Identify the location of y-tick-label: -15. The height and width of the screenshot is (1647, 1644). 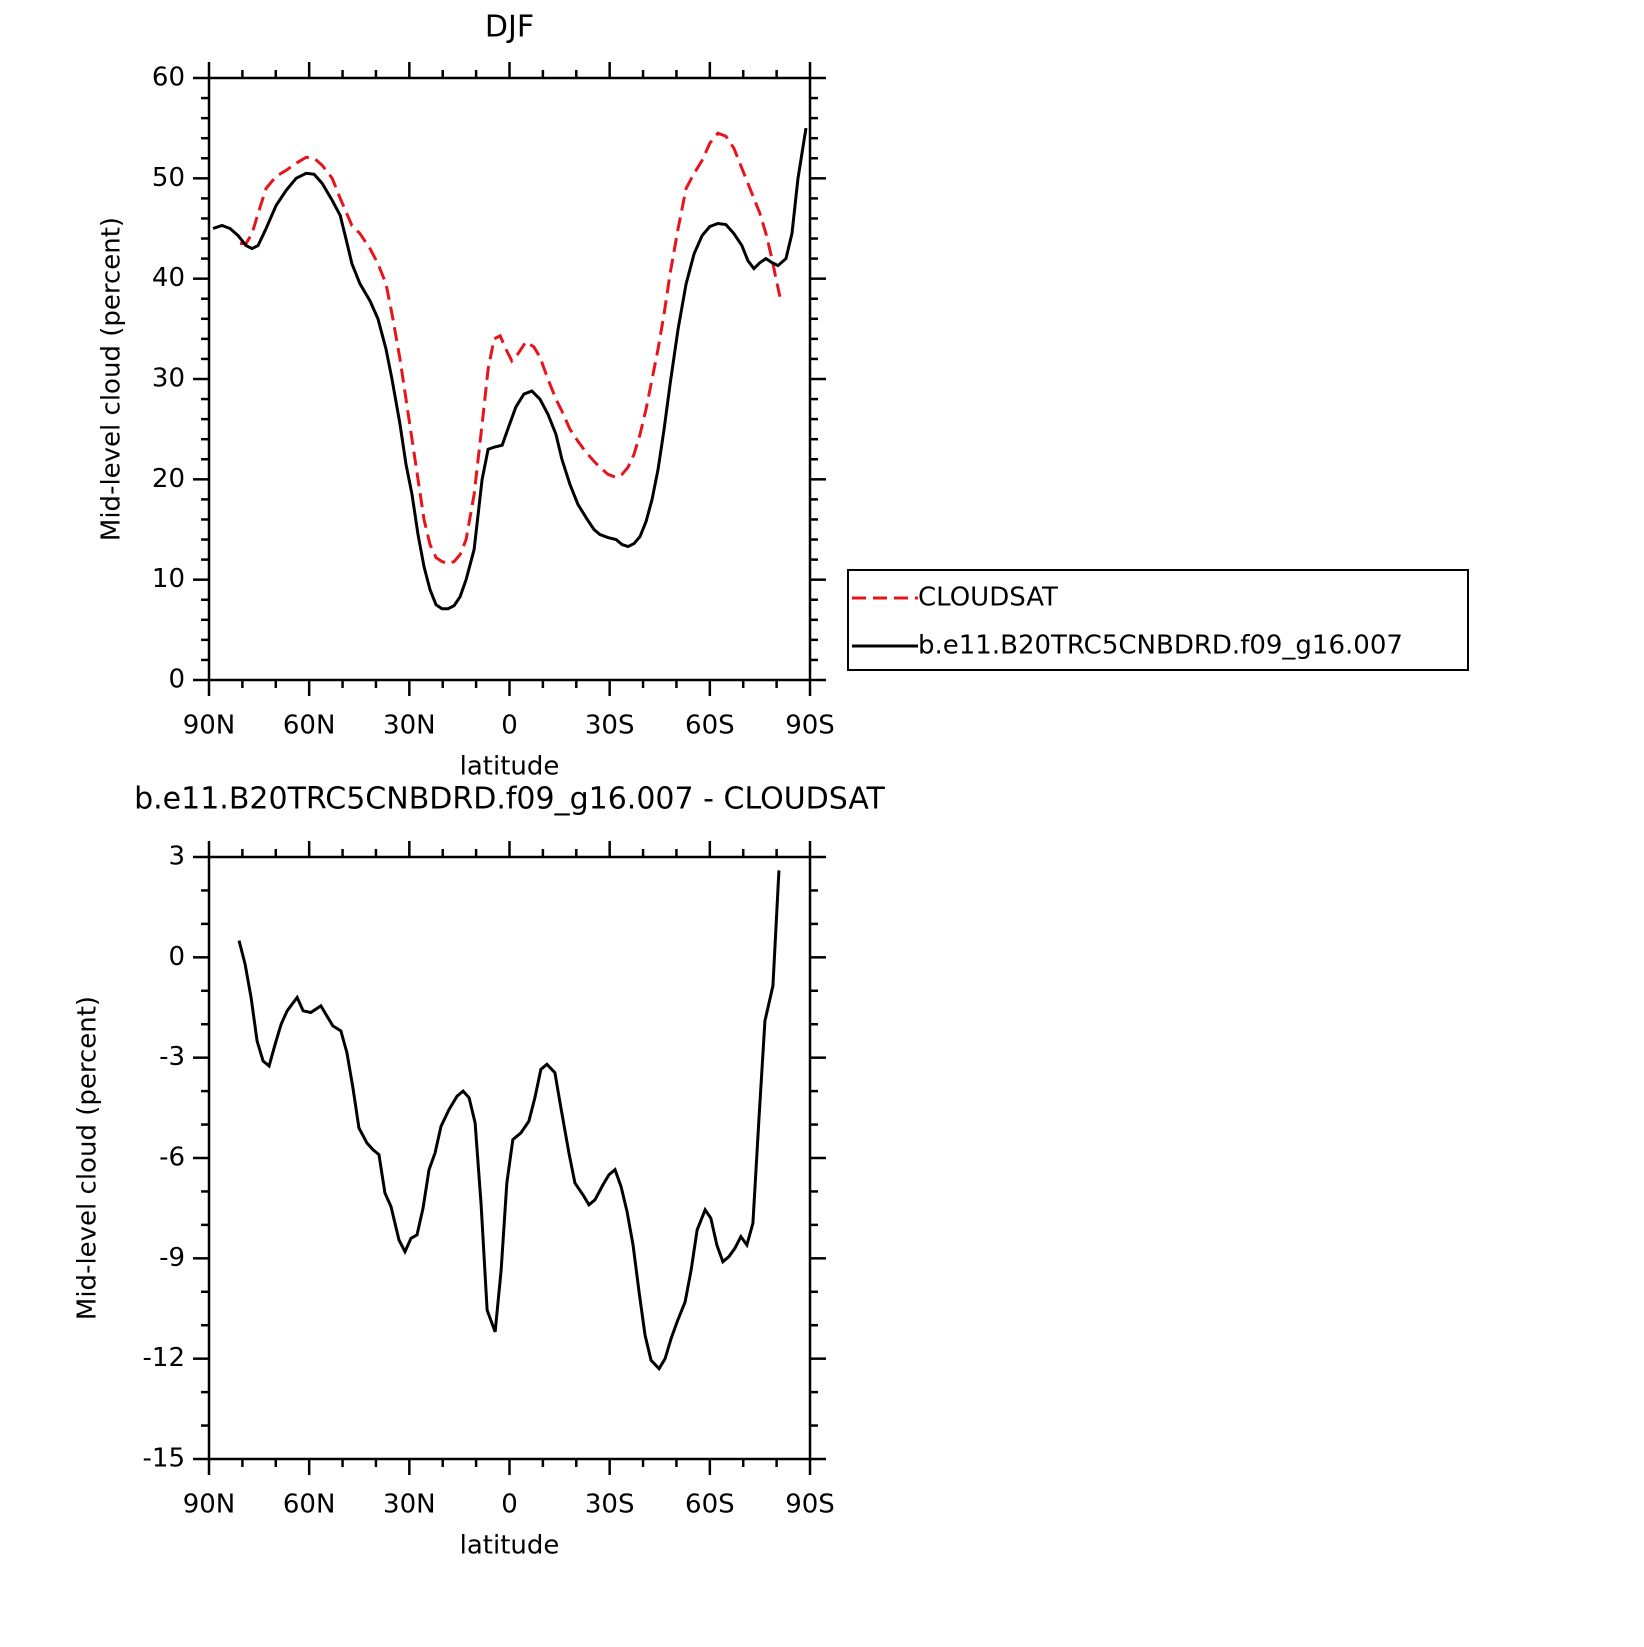
(164, 1459).